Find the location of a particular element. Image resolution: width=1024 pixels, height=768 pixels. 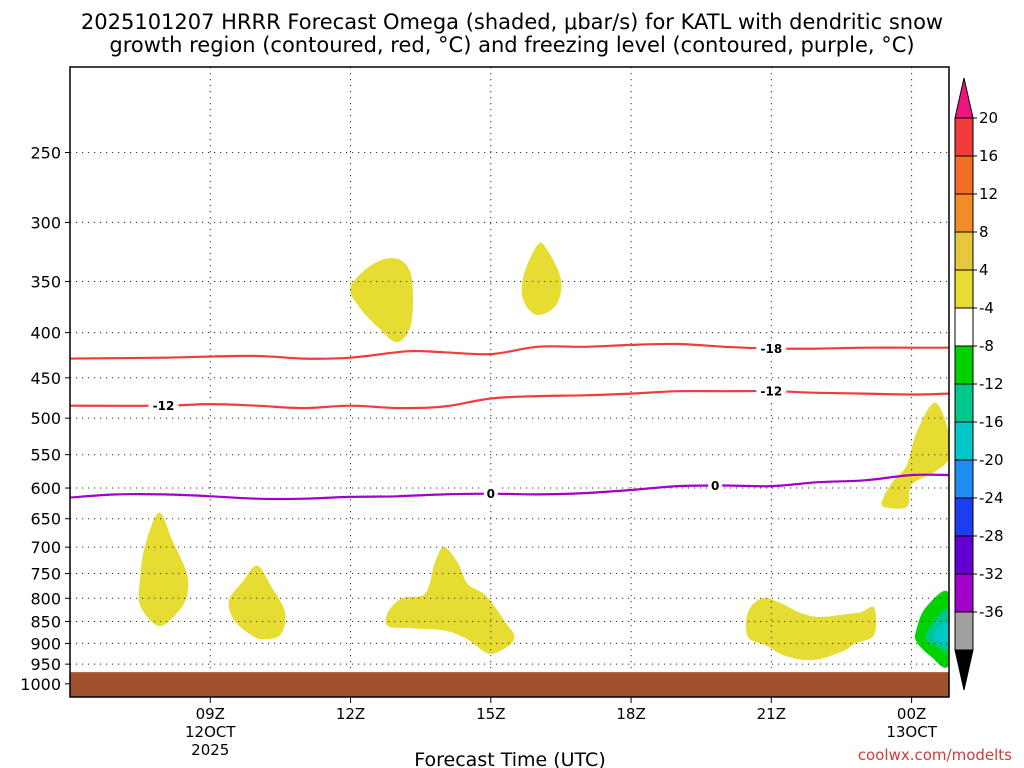

colorbar-label-1: 16 is located at coordinates (988, 156).